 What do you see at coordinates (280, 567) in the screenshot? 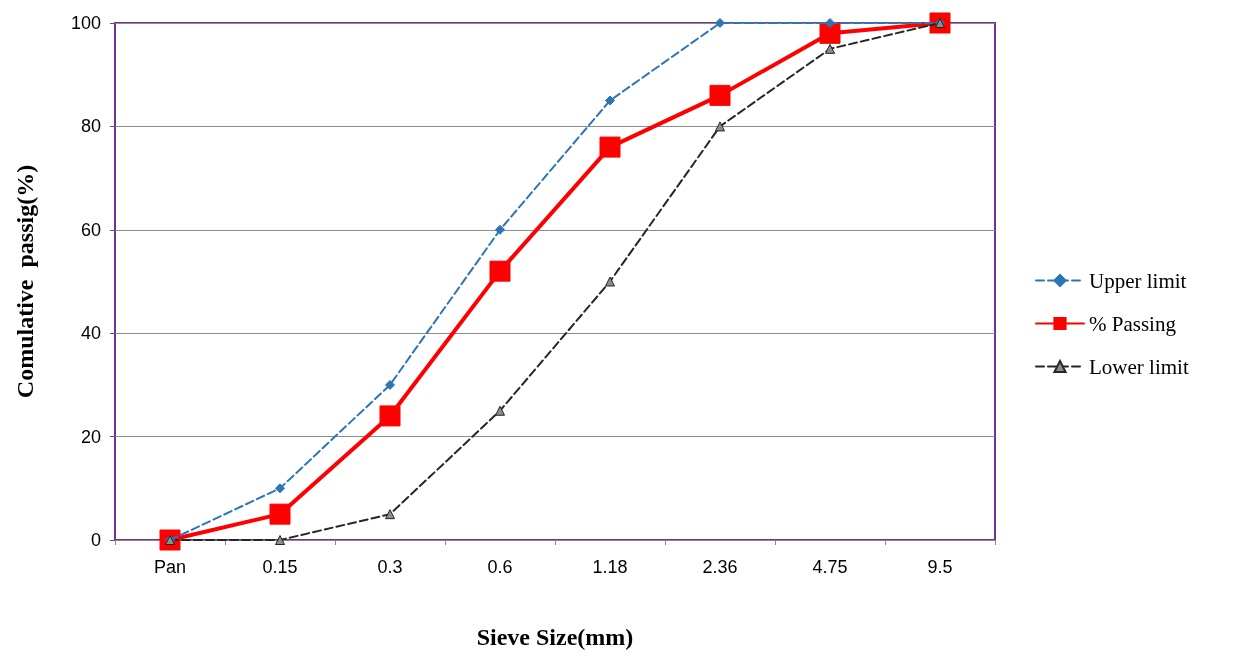
I see `x-tick-label: 0.15` at bounding box center [280, 567].